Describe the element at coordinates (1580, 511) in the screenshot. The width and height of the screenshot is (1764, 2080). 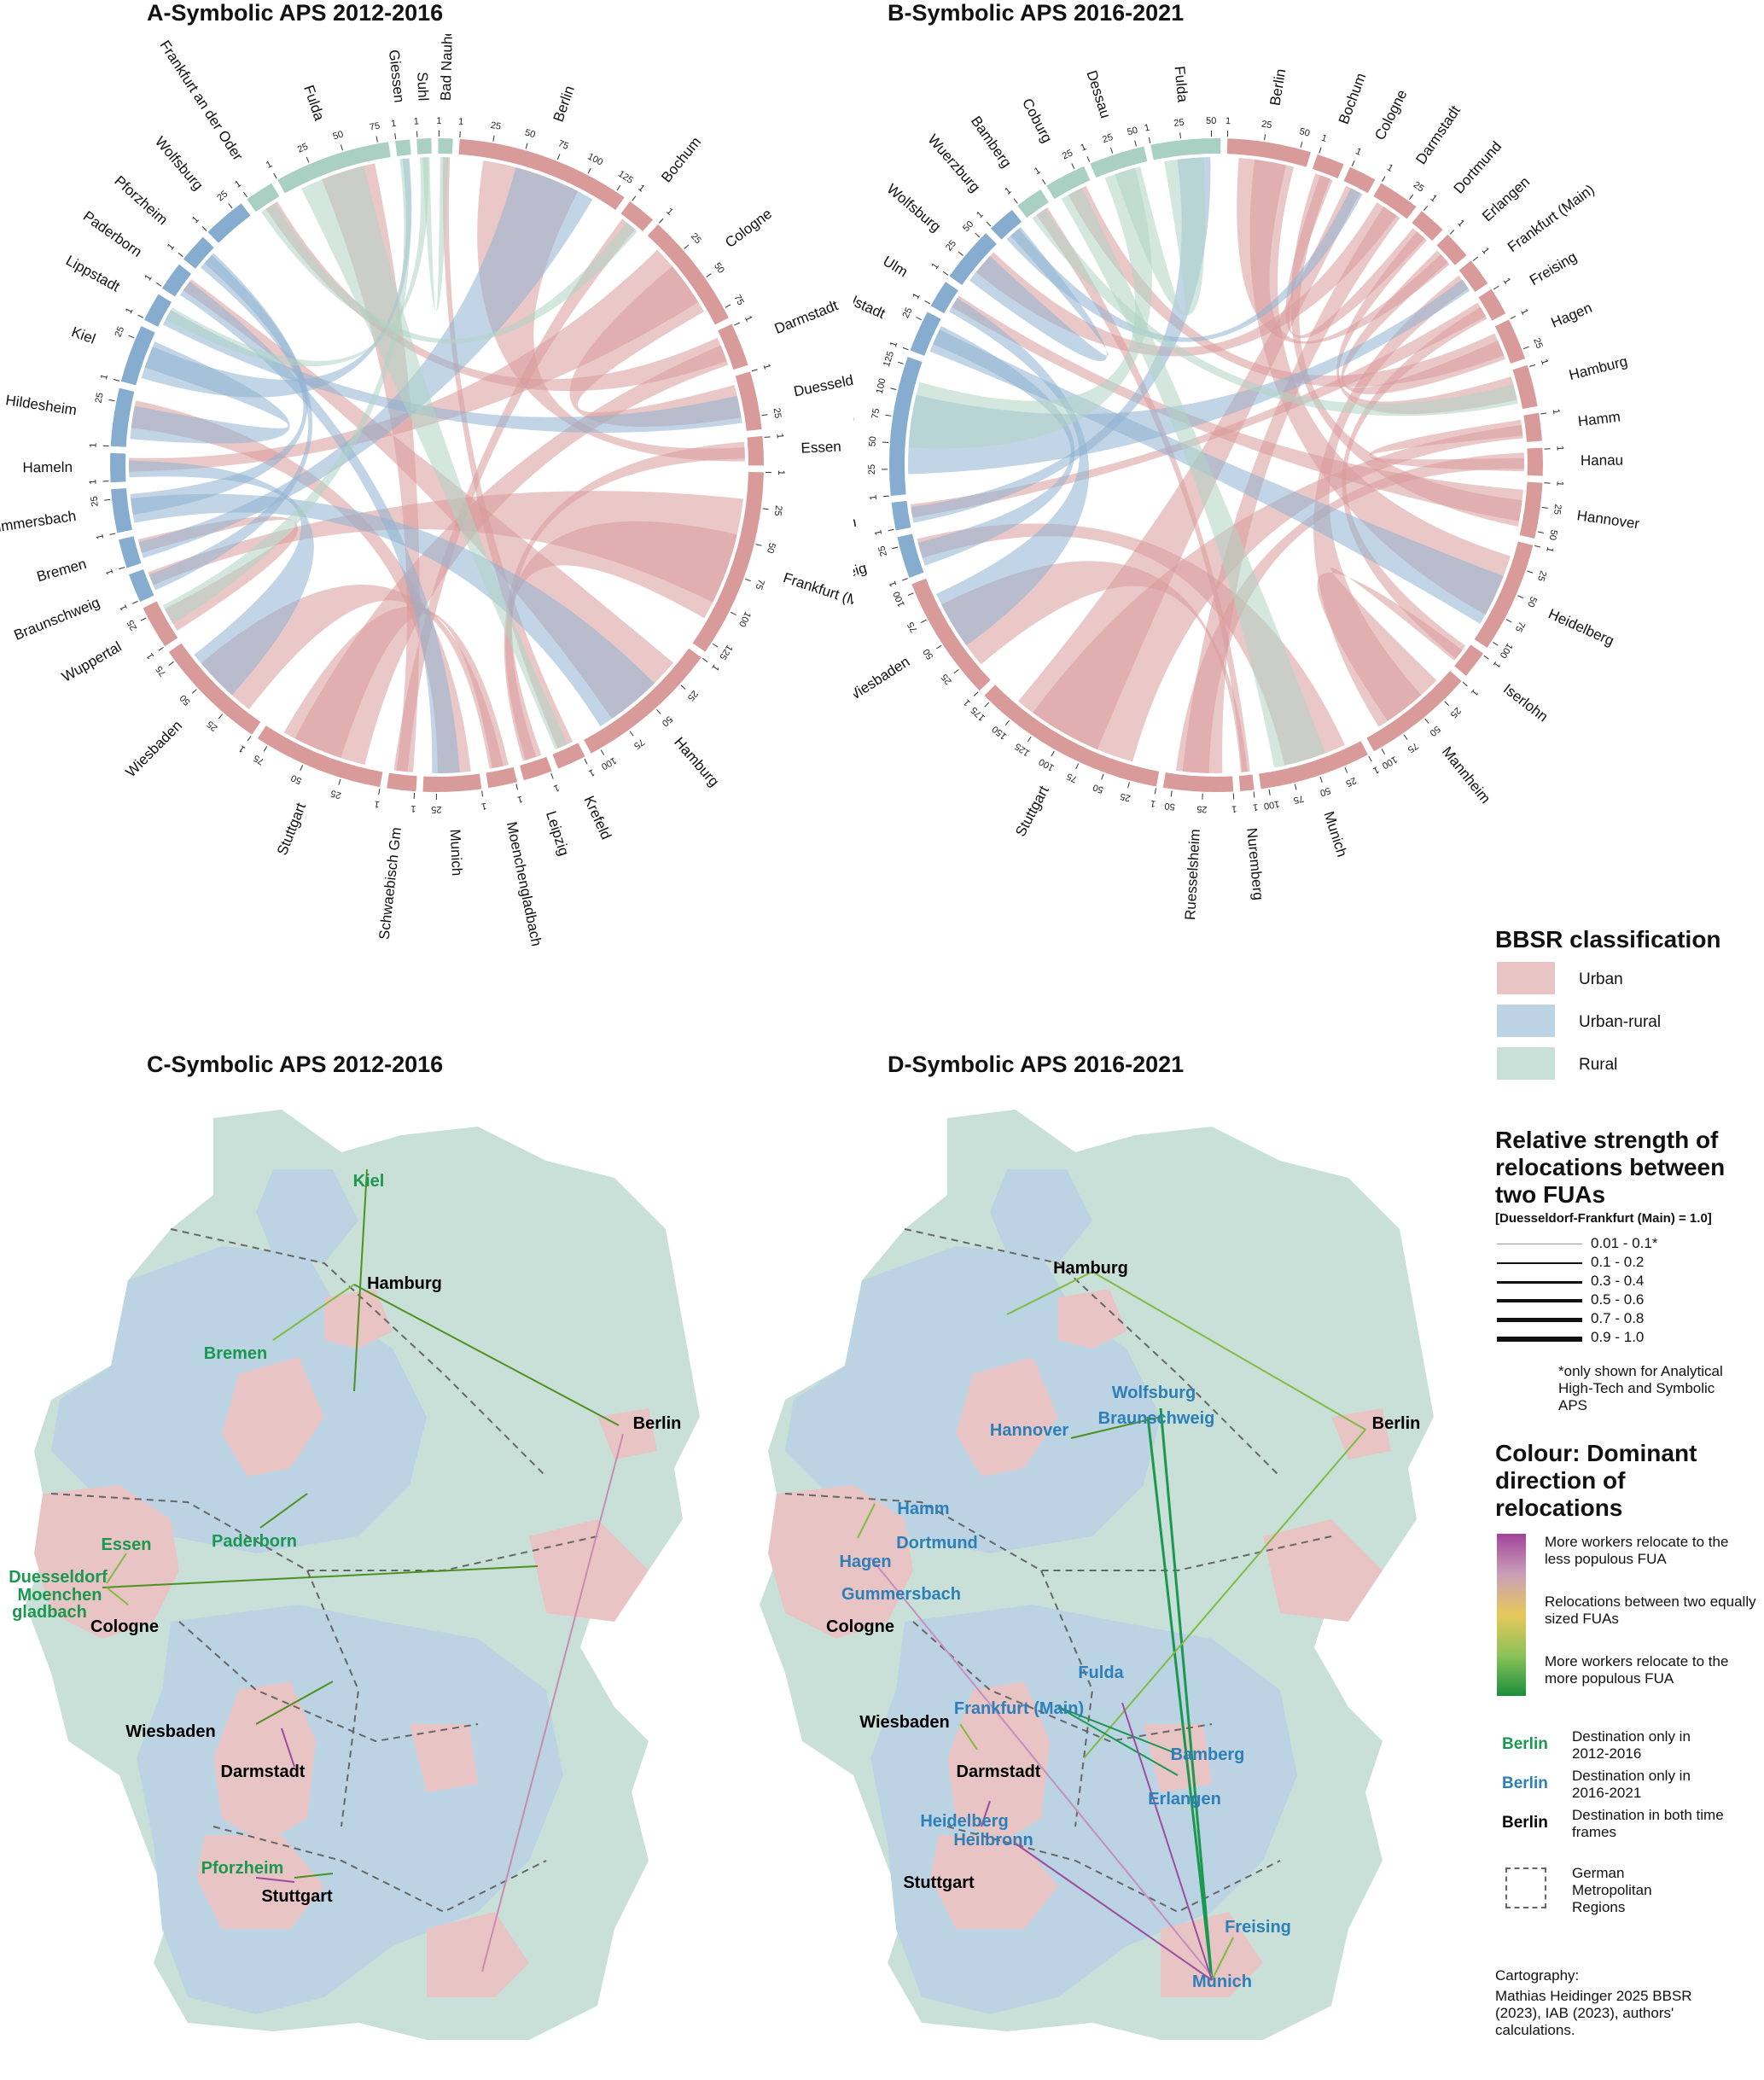
I see `chord-sector: 1 25 50 Hannover` at that location.